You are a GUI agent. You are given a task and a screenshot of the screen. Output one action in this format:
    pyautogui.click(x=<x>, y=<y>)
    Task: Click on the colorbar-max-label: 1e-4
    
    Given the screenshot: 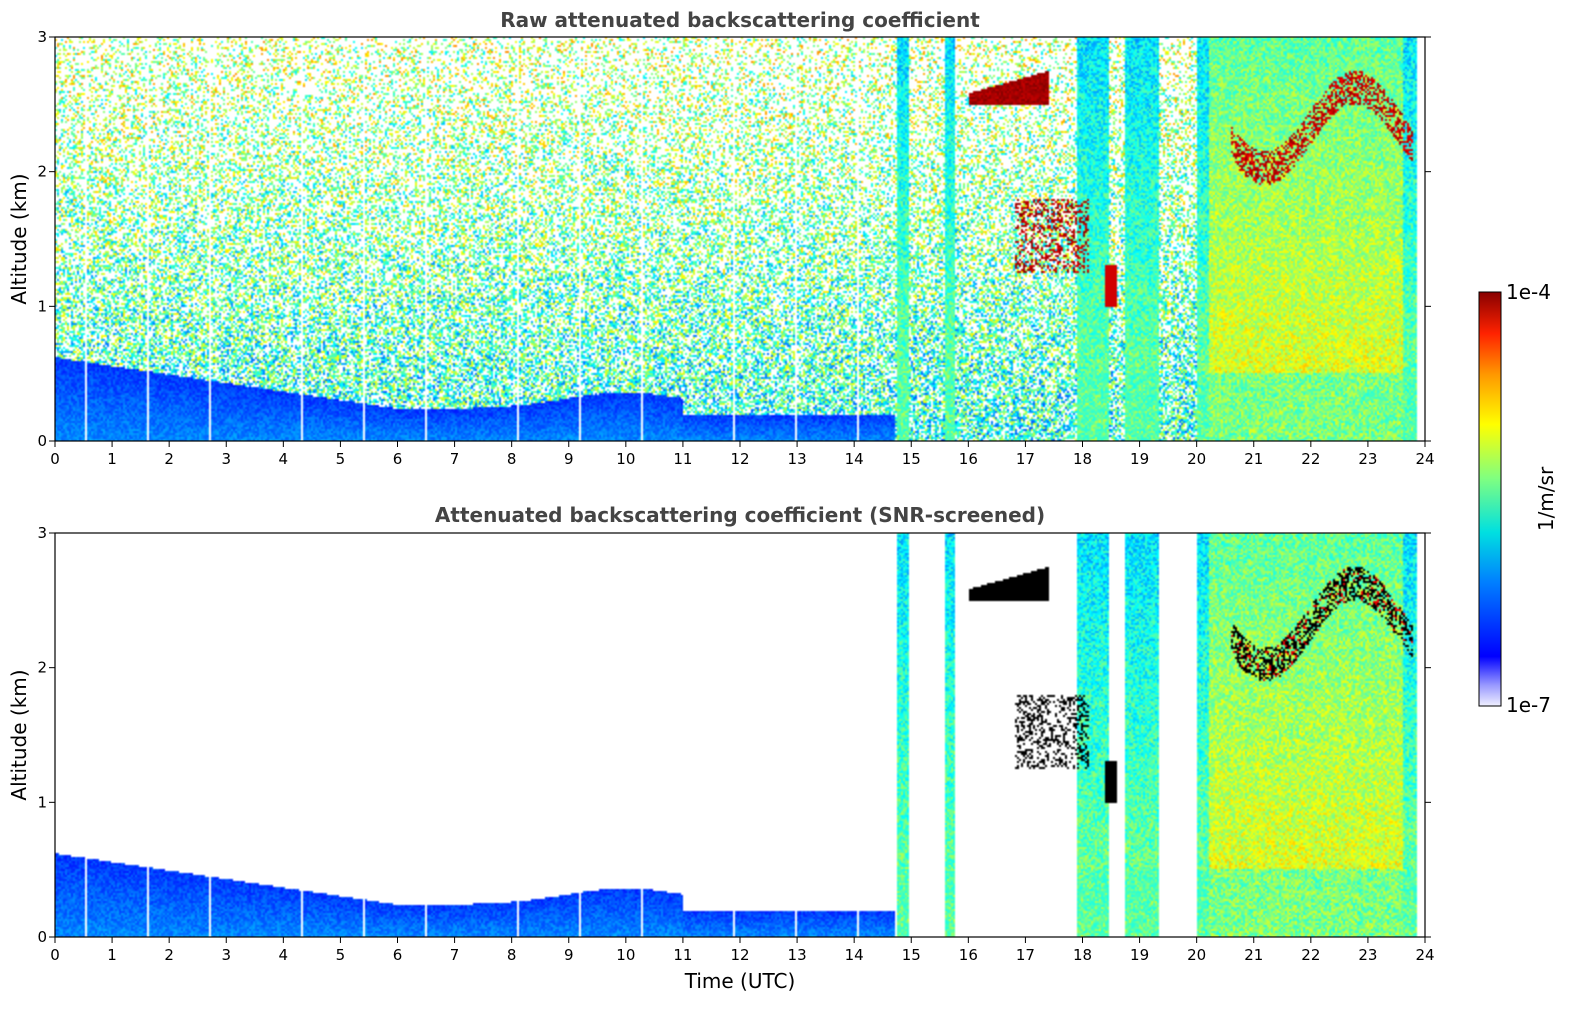 What is the action you would take?
    pyautogui.click(x=1528, y=292)
    